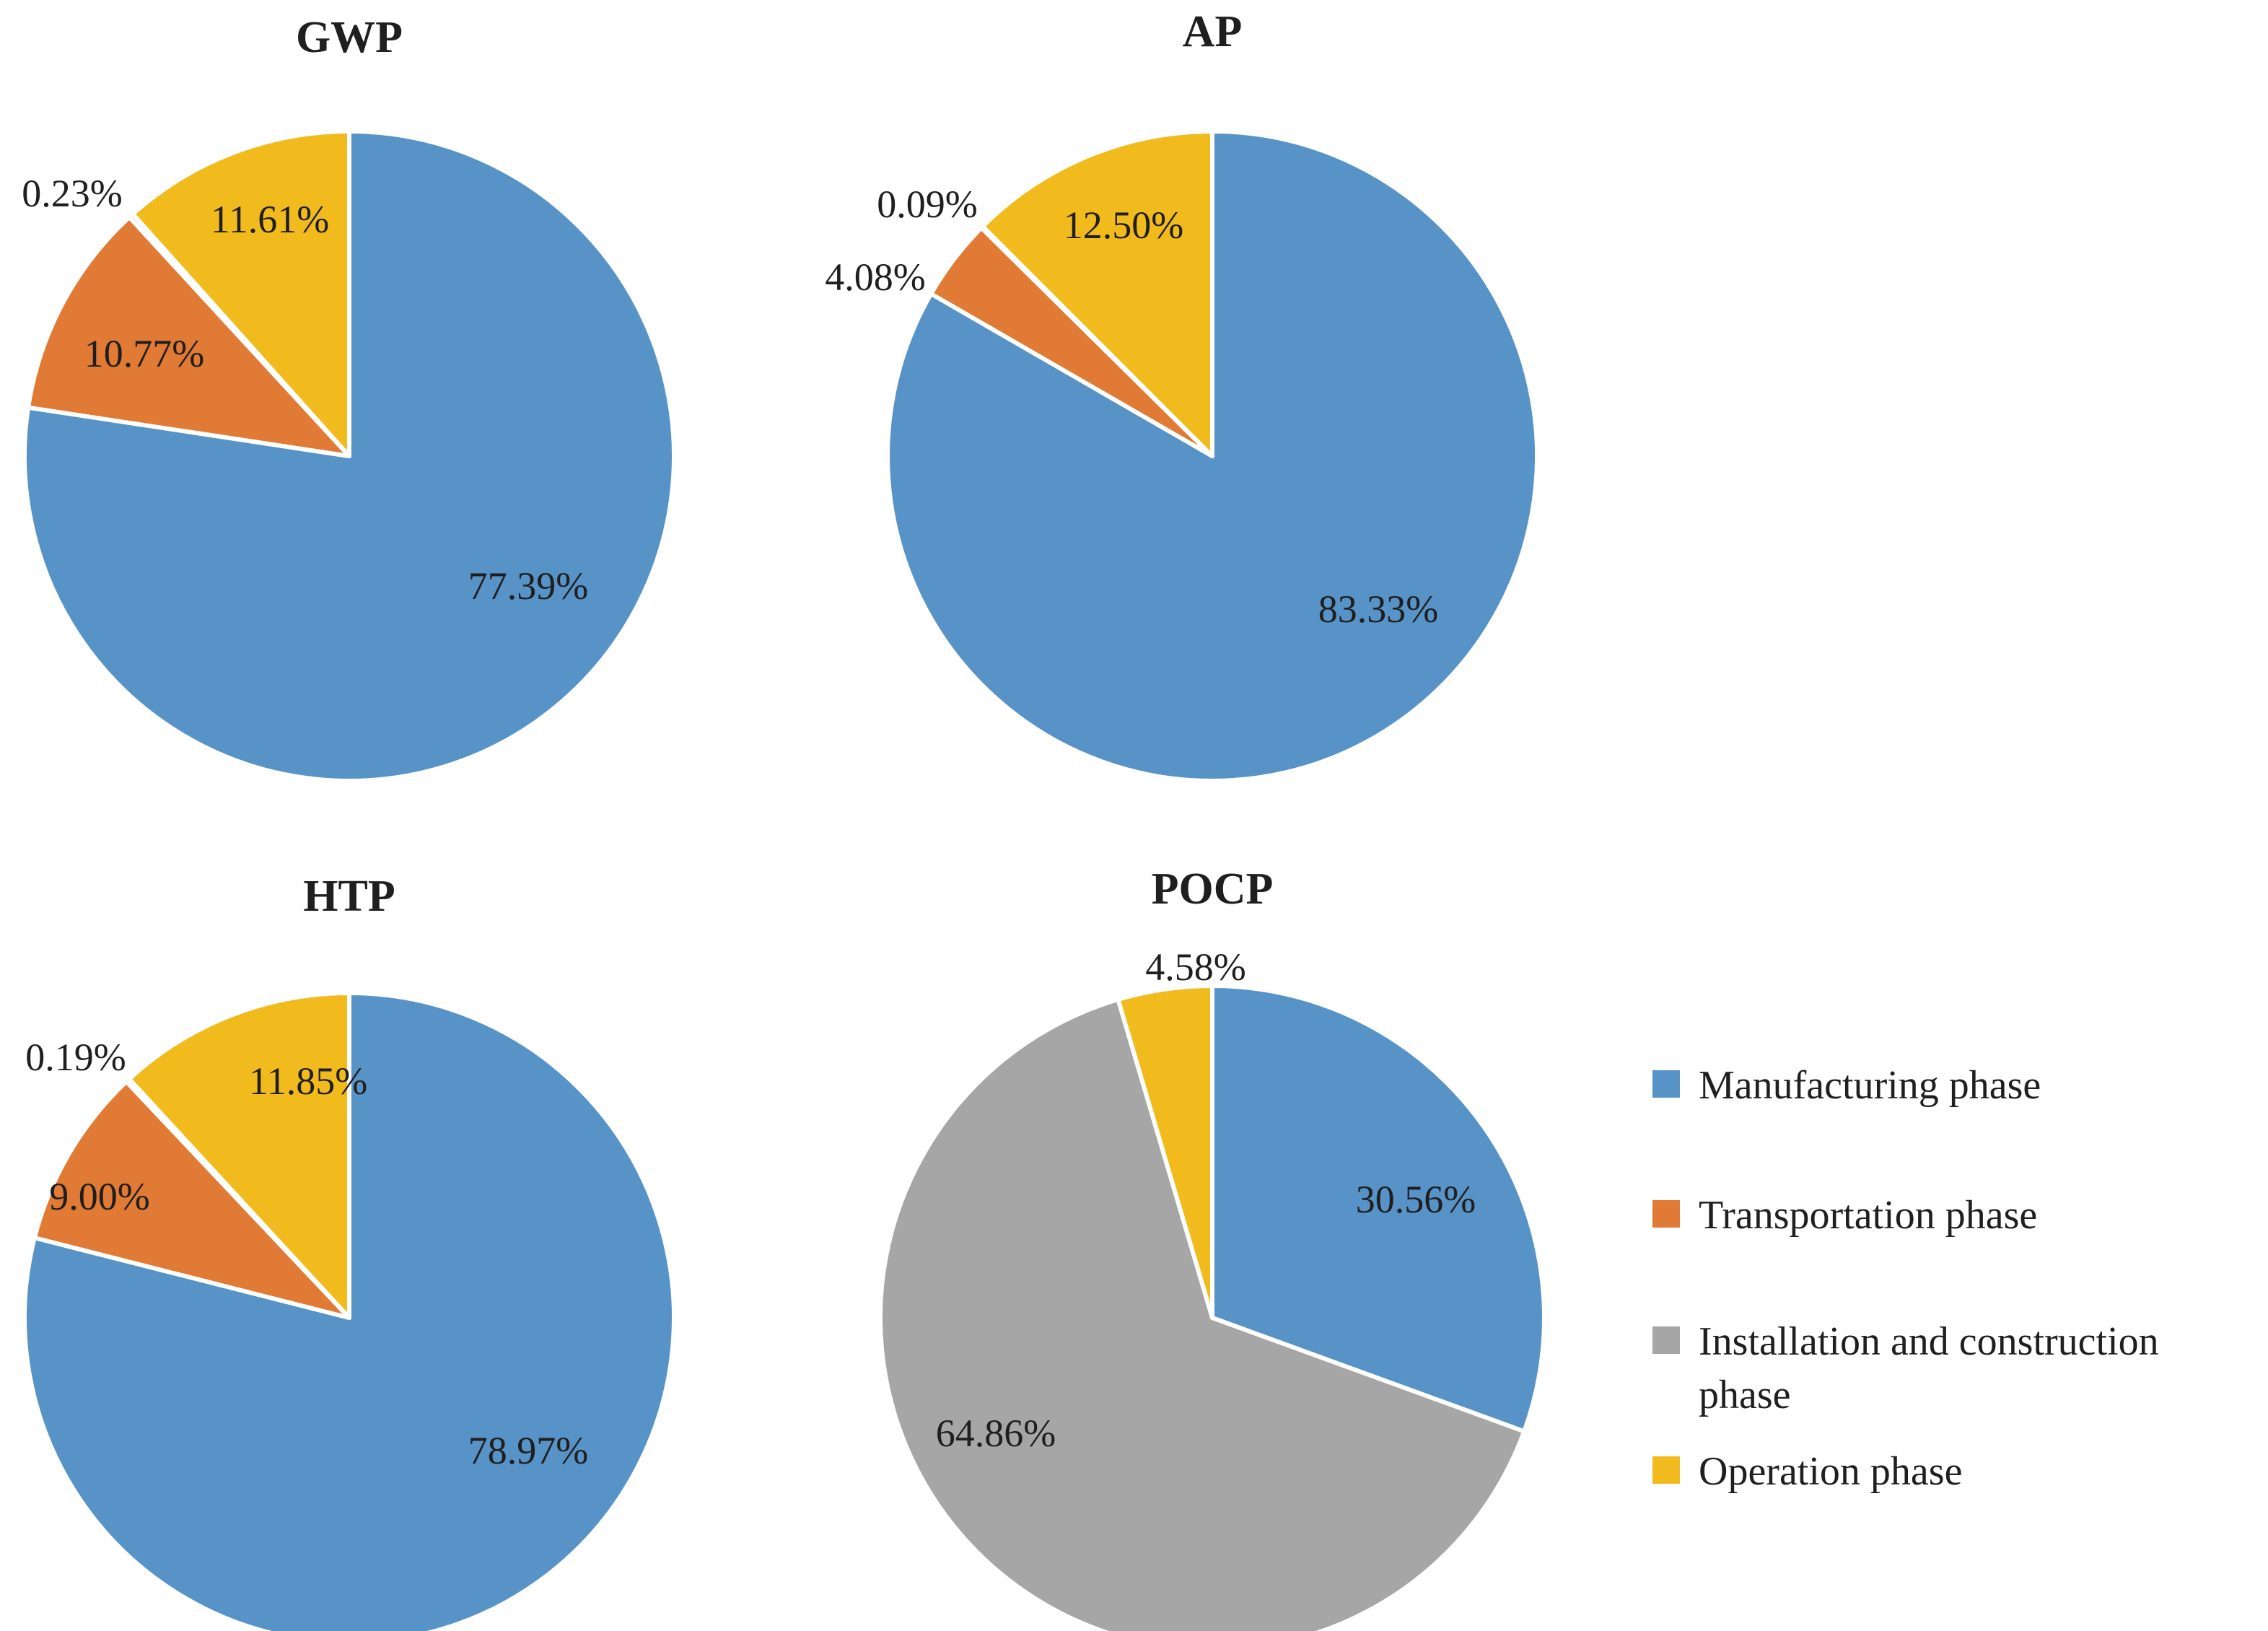 The width and height of the screenshot is (2268, 1631). What do you see at coordinates (1929, 1368) in the screenshot?
I see `legend-label-installation: Installation and construction phase` at bounding box center [1929, 1368].